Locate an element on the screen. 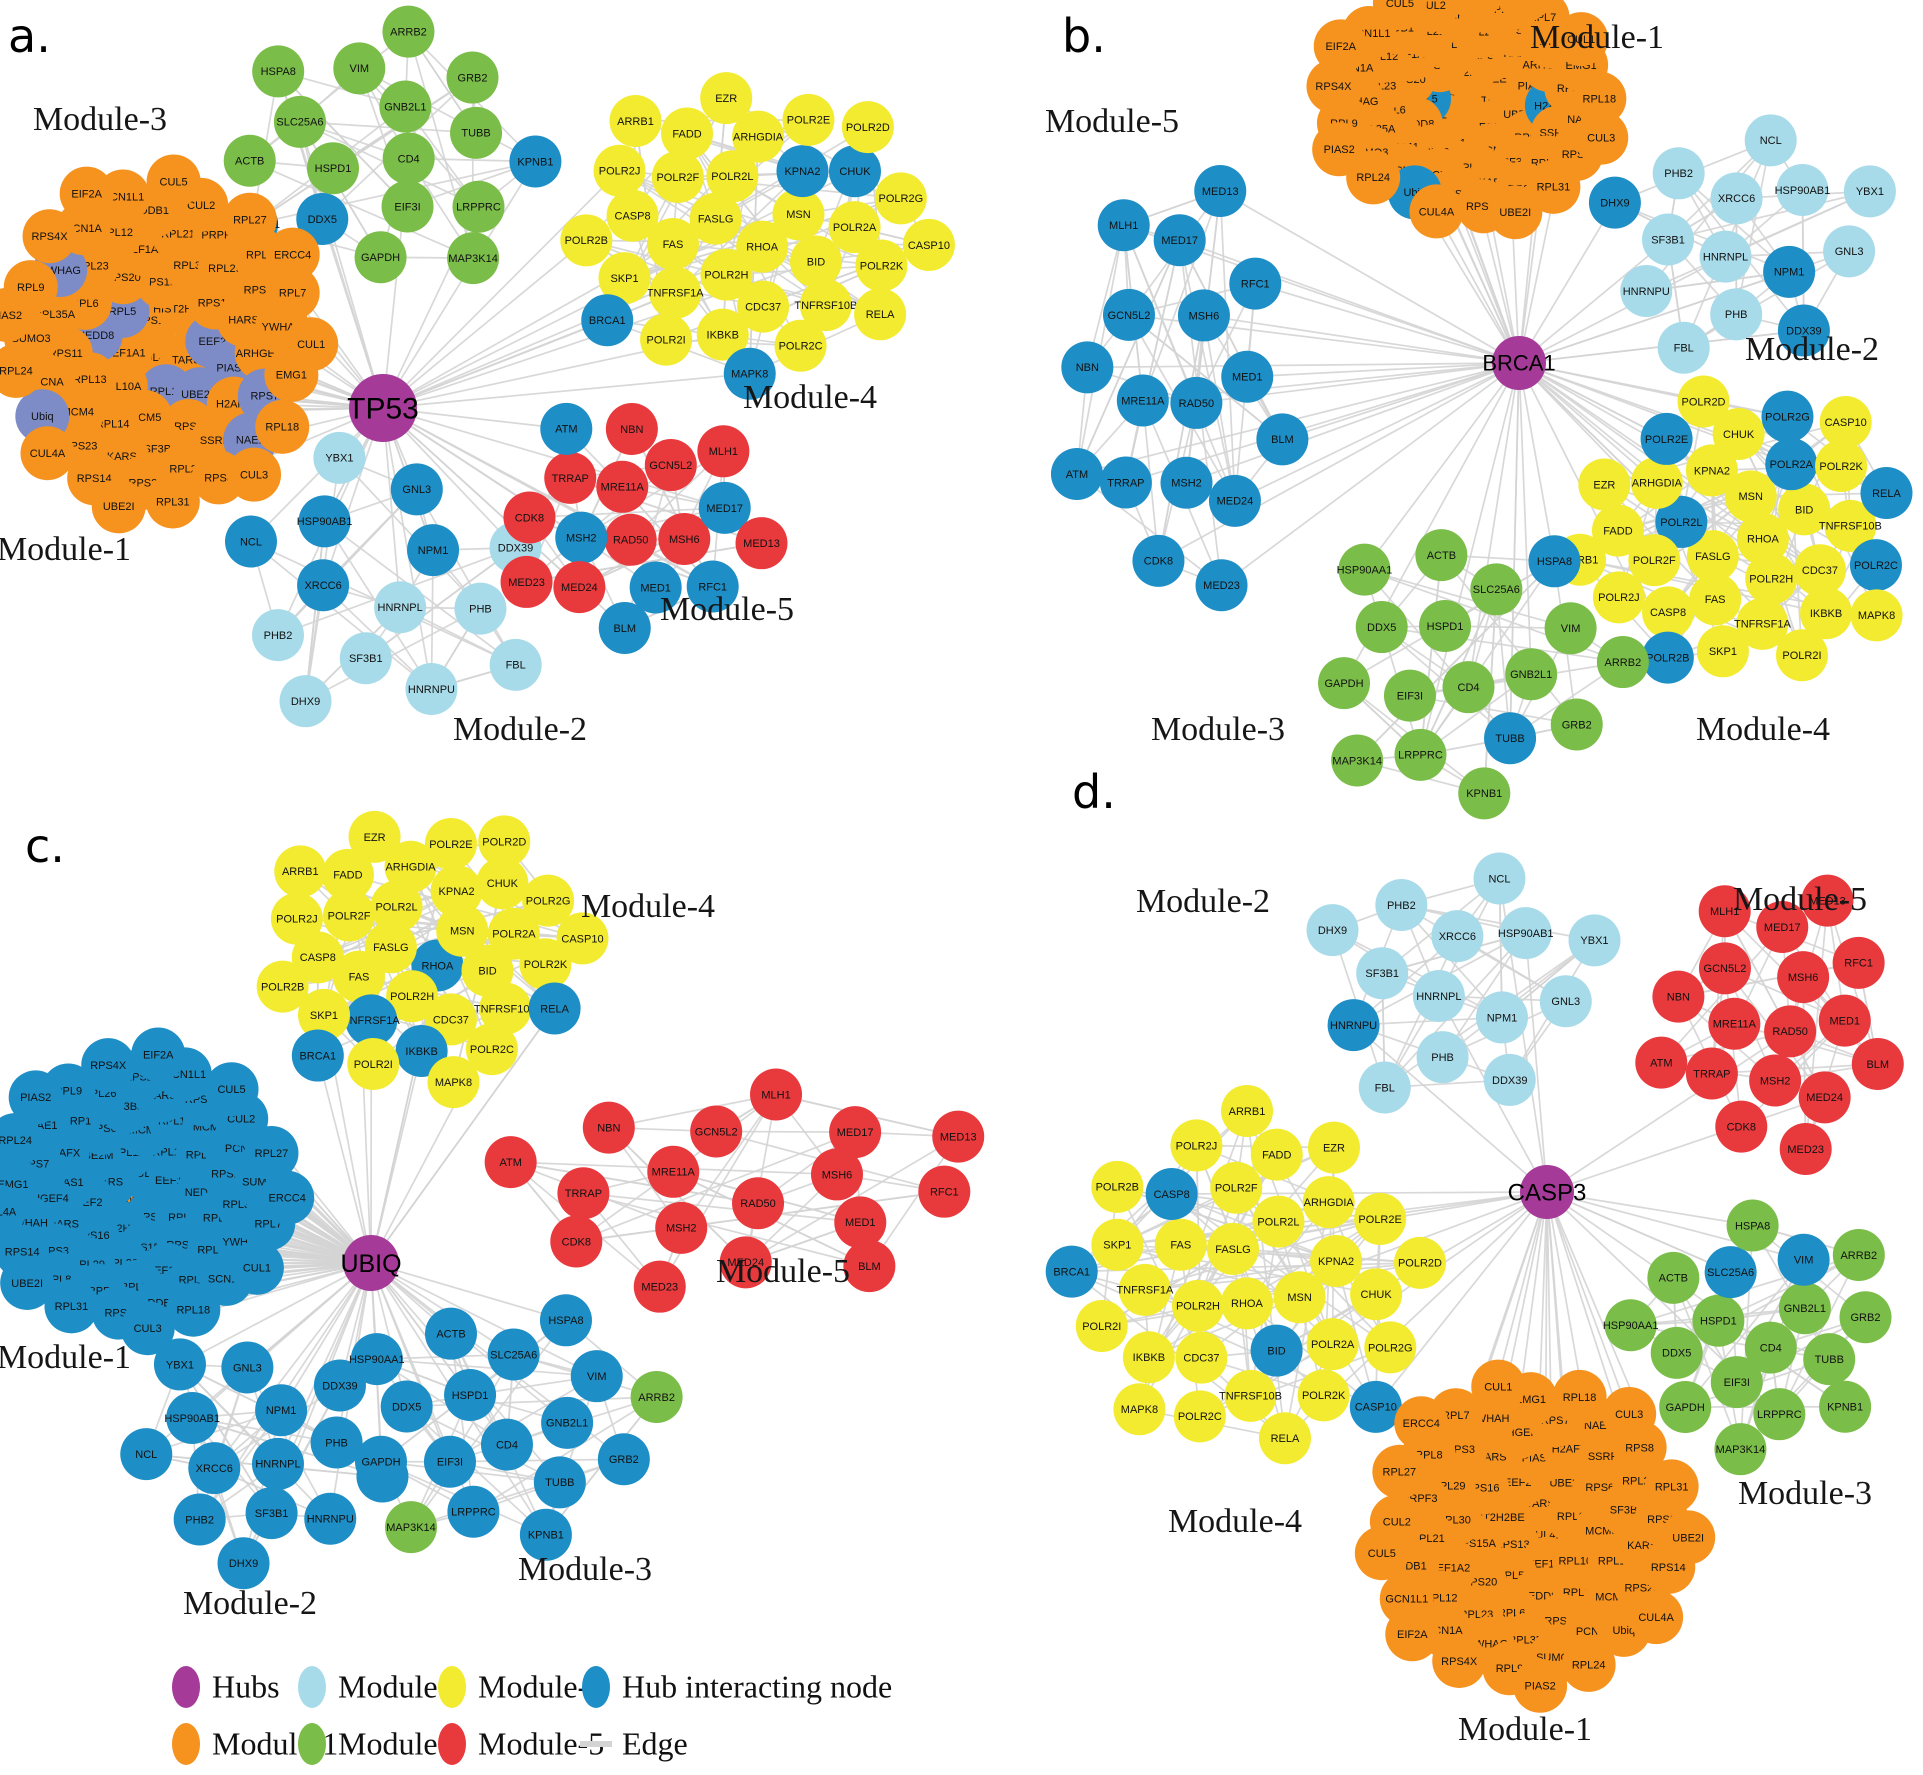 The width and height of the screenshot is (1923, 1775). node-FAS is located at coordinates (1715, 599).